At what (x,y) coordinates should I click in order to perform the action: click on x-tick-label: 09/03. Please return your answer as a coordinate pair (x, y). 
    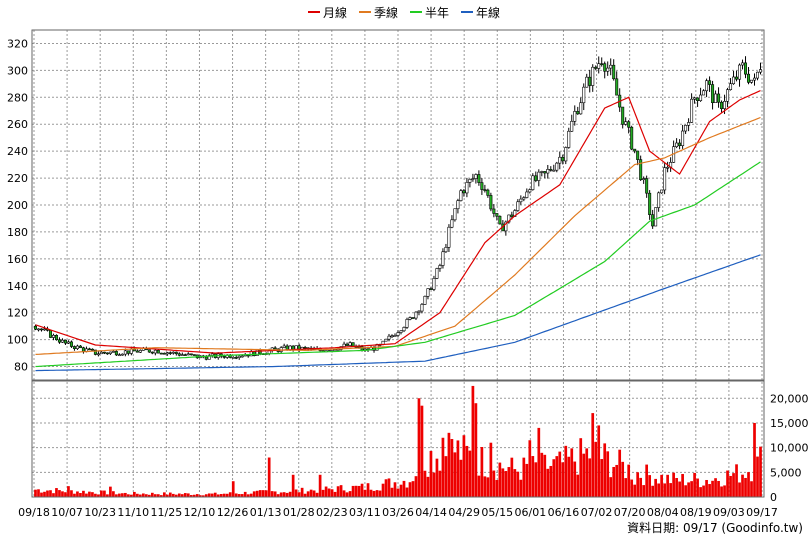
    Looking at the image, I should click on (729, 512).